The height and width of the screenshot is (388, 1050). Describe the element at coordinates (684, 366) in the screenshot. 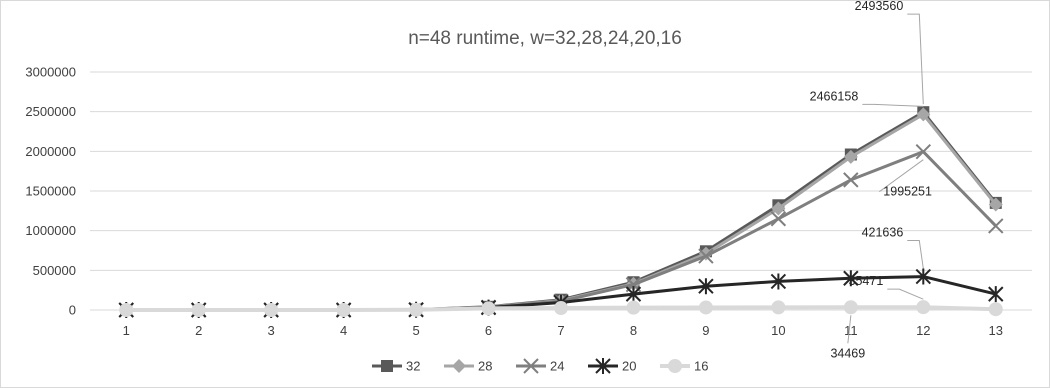

I see `legend-item-16: 16` at that location.